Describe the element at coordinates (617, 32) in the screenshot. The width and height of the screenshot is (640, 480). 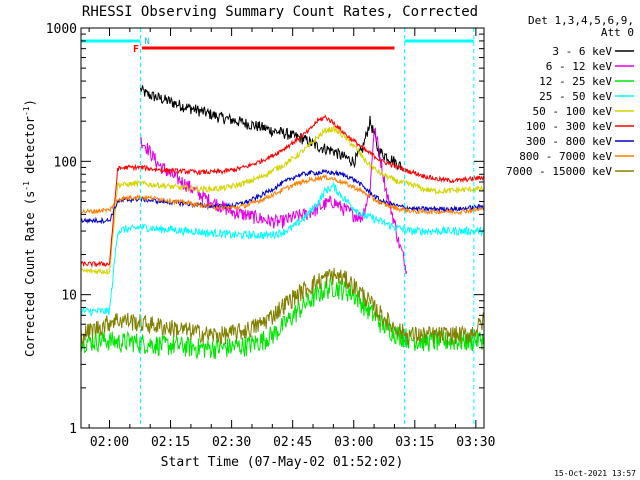
I see `legend-header: Att 0` at that location.